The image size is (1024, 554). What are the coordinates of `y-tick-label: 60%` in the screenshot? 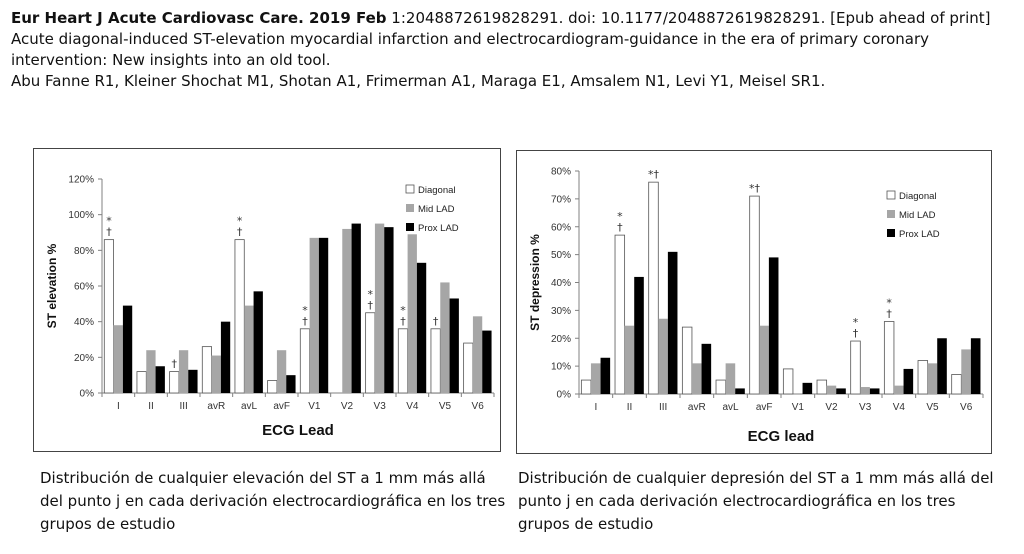 It's located at (561, 227).